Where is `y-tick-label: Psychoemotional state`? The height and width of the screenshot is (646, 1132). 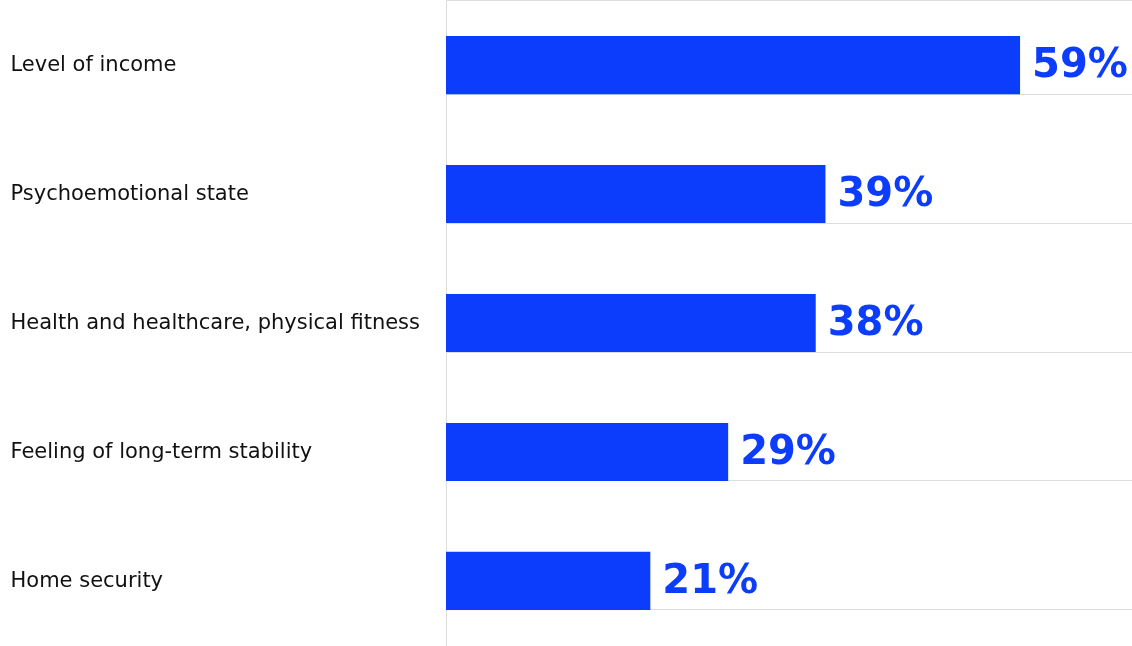
y-tick-label: Psychoemotional state is located at coordinates (129, 193).